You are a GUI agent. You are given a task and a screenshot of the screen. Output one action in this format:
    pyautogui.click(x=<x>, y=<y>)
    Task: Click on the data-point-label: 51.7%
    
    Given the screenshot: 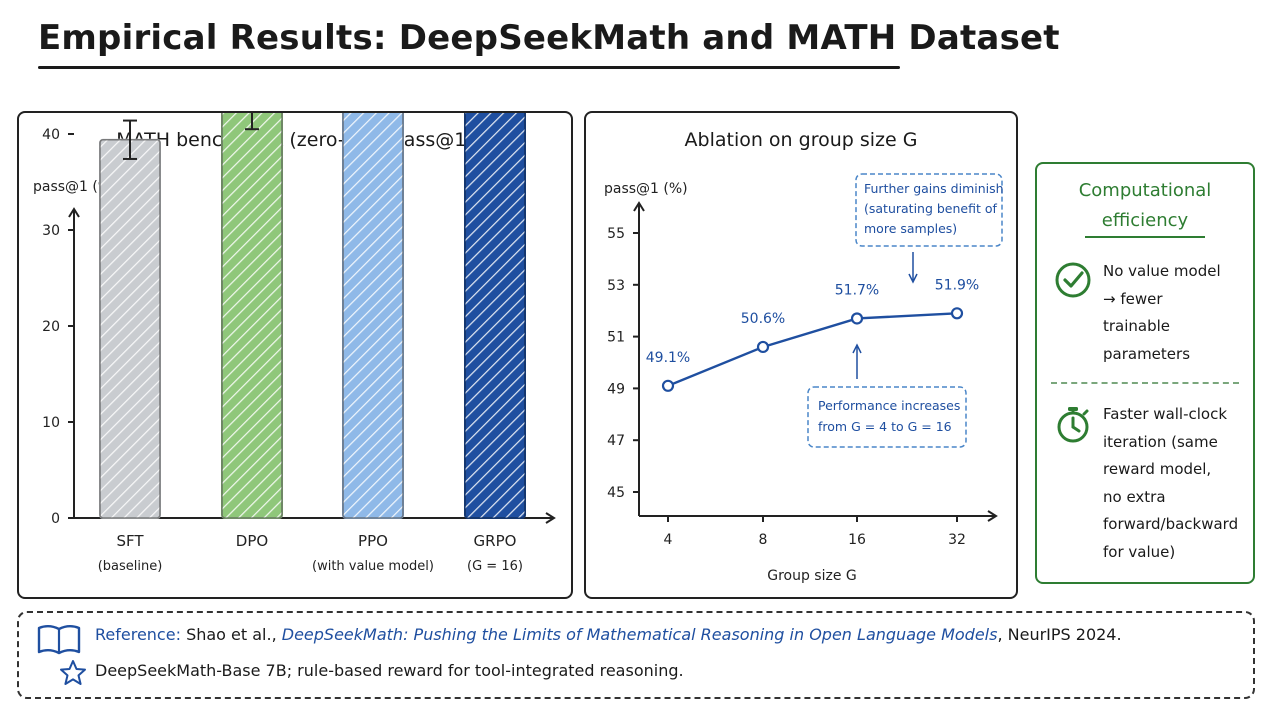 What is the action you would take?
    pyautogui.click(x=857, y=290)
    